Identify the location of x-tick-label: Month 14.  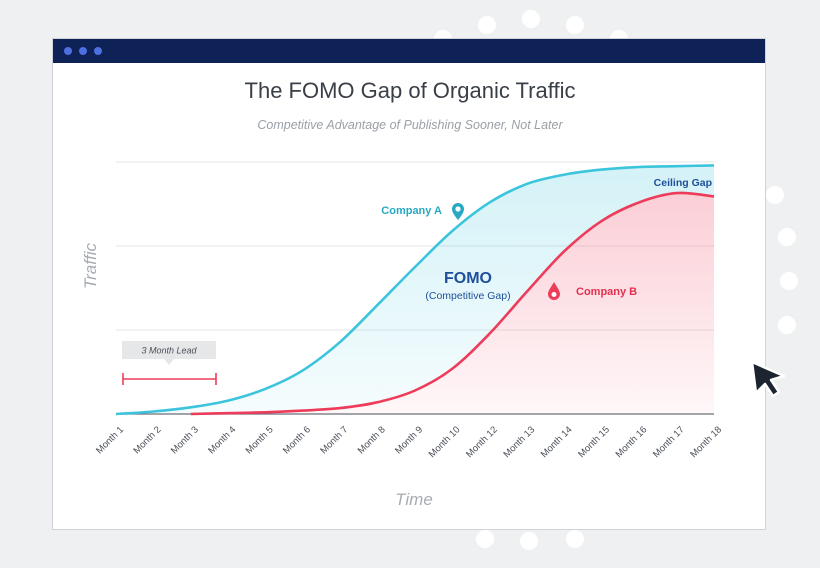
(557, 442).